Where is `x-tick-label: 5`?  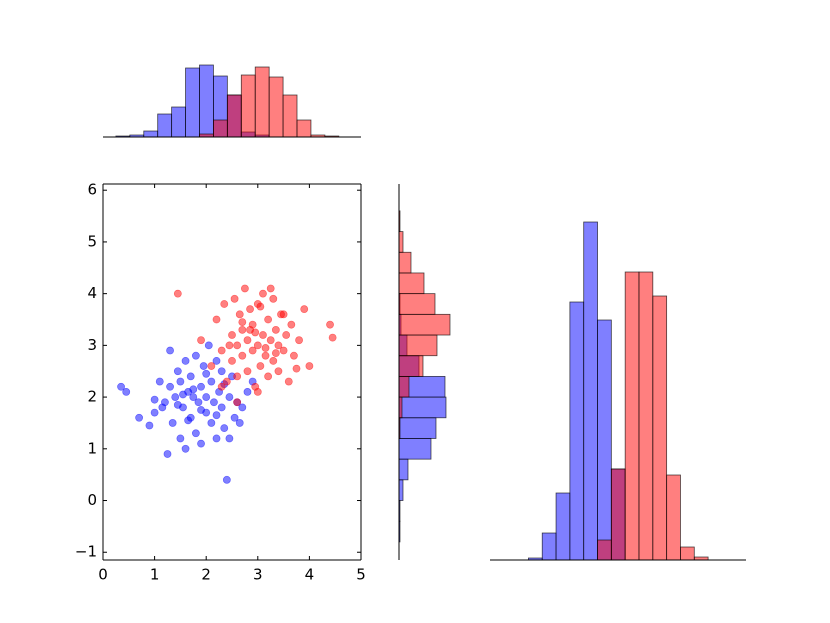
x-tick-label: 5 is located at coordinates (361, 575).